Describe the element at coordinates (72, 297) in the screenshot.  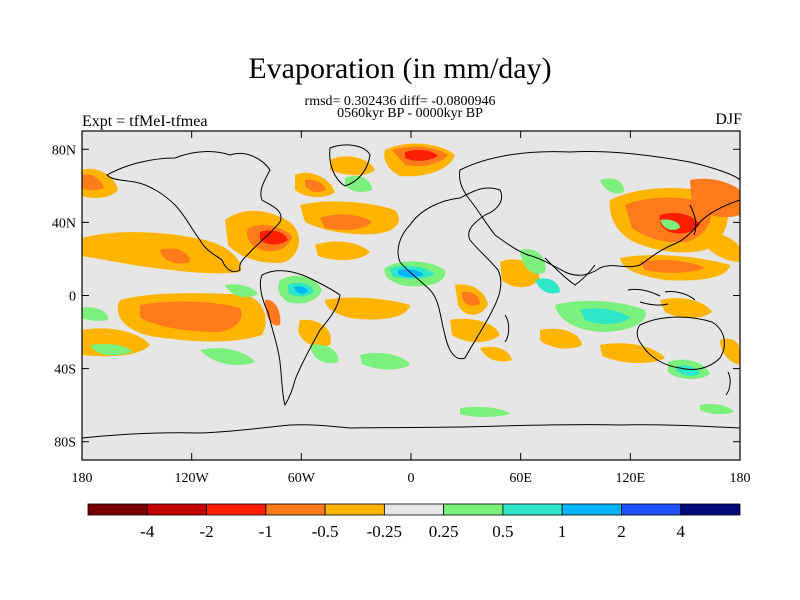
I see `lat-tick-label: 0` at that location.